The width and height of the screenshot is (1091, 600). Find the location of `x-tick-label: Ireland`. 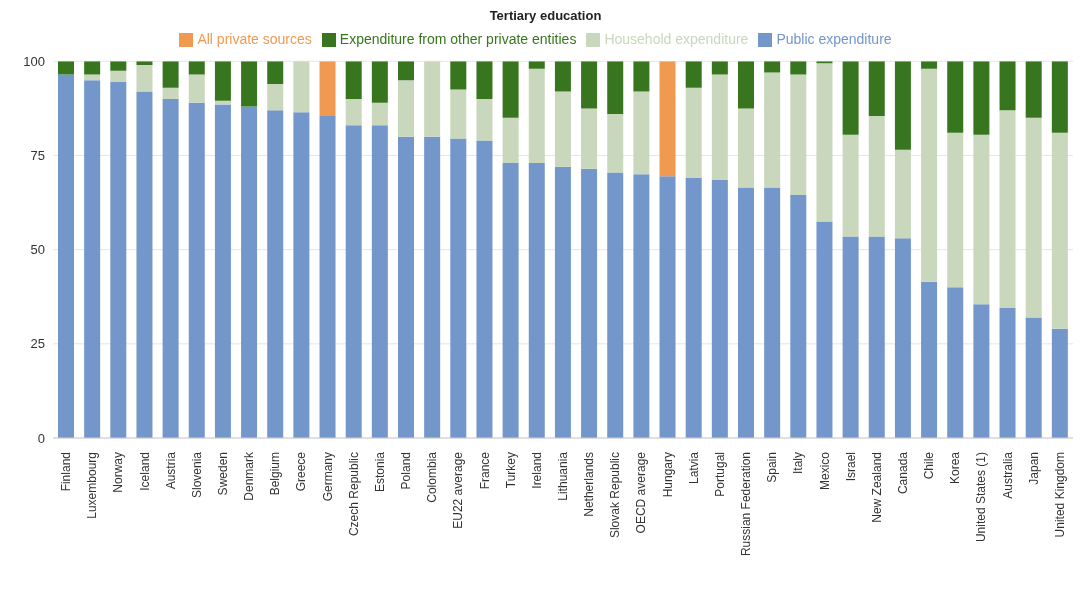

x-tick-label: Ireland is located at coordinates (536, 470).